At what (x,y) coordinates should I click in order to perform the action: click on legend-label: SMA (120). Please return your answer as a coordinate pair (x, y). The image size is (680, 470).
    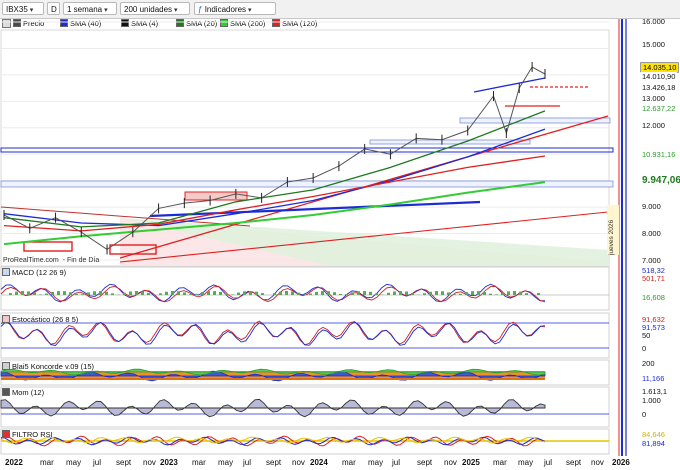
    Looking at the image, I should click on (300, 23).